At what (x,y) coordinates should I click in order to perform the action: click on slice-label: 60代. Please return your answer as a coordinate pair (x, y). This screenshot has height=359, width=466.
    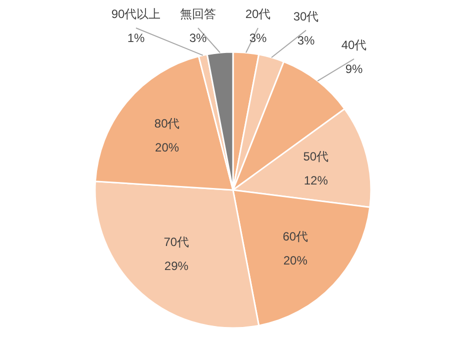
    Looking at the image, I should click on (295, 237).